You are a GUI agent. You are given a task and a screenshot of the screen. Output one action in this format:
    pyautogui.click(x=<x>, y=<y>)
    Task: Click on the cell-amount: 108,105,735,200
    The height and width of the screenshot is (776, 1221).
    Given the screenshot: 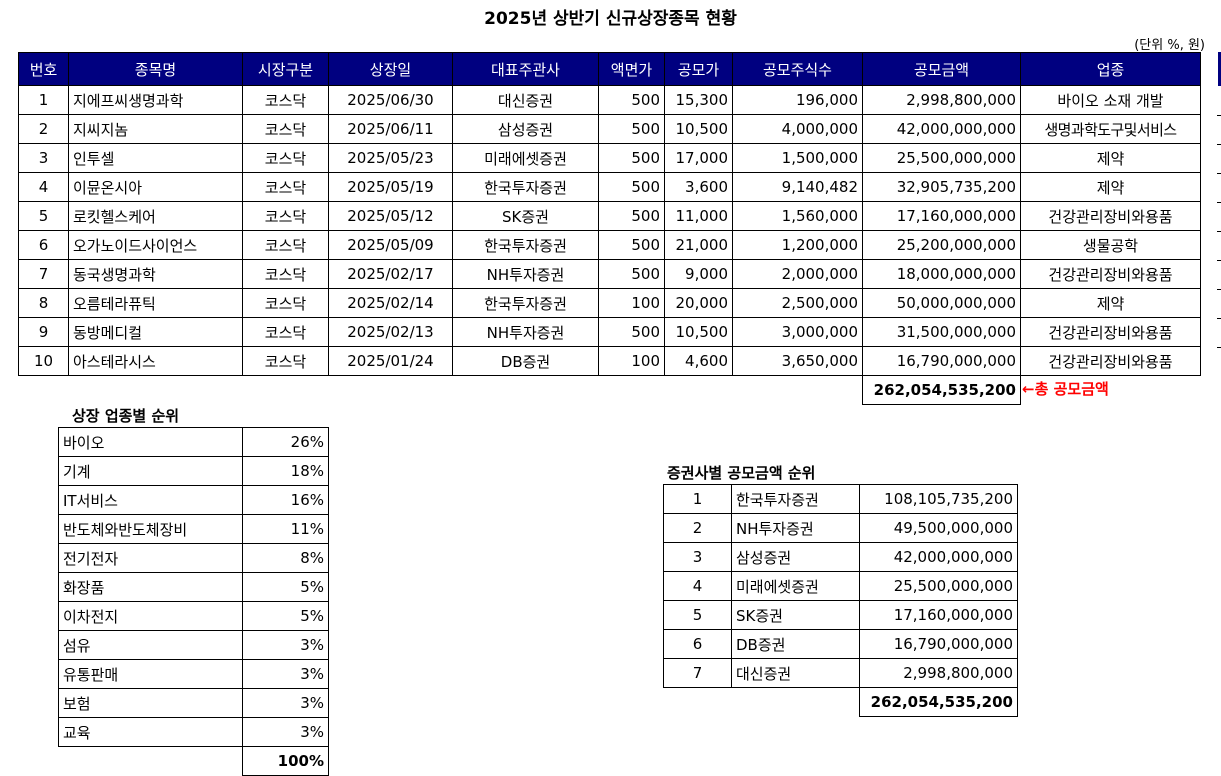 What is the action you would take?
    pyautogui.click(x=938, y=499)
    